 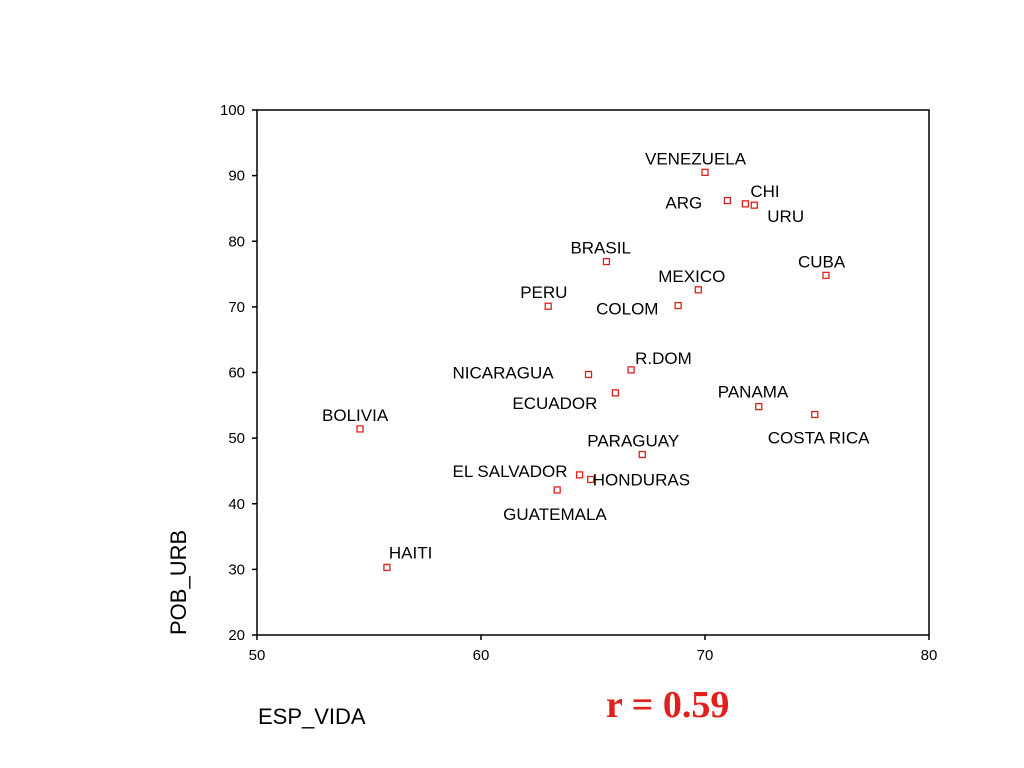 What do you see at coordinates (510, 471) in the screenshot?
I see `data-point-label: EL SALVADOR` at bounding box center [510, 471].